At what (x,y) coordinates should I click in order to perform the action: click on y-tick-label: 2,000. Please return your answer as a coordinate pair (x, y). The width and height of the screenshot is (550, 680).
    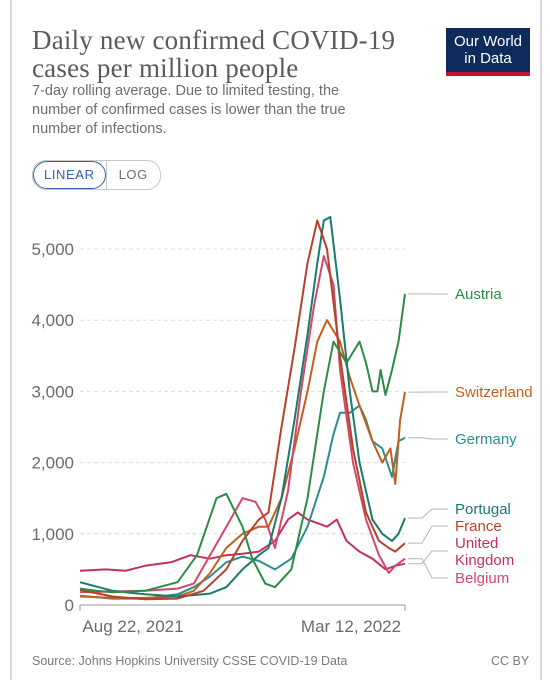
    Looking at the image, I should click on (52, 463).